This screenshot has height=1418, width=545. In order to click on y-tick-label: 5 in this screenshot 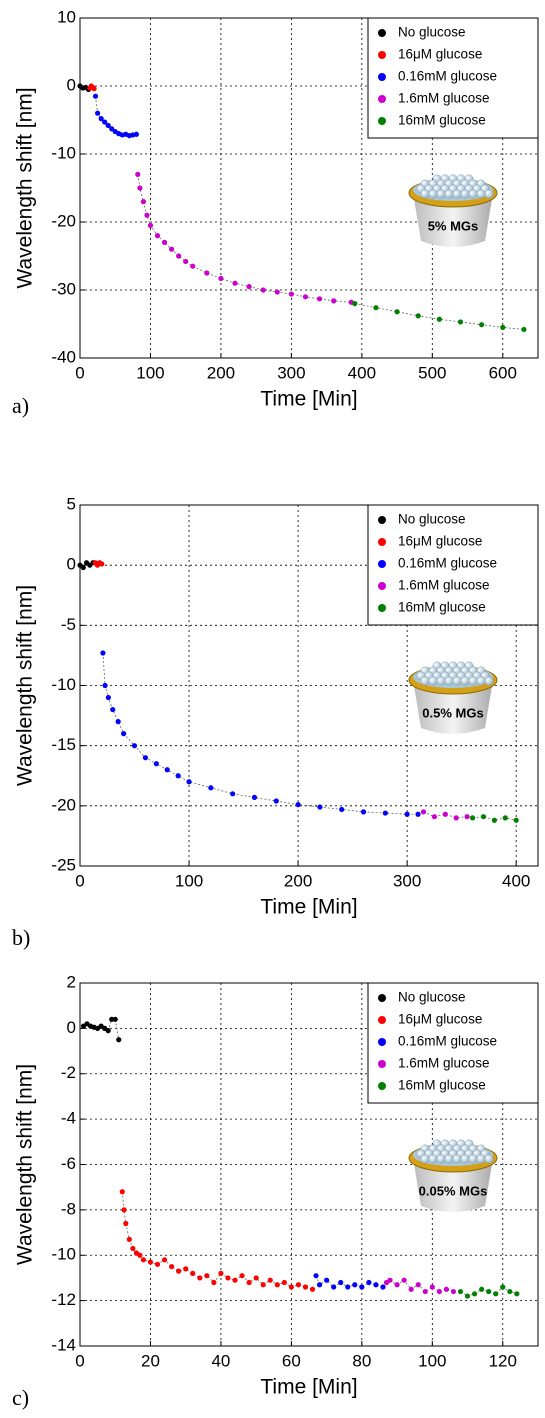, I will do `click(71, 503)`.